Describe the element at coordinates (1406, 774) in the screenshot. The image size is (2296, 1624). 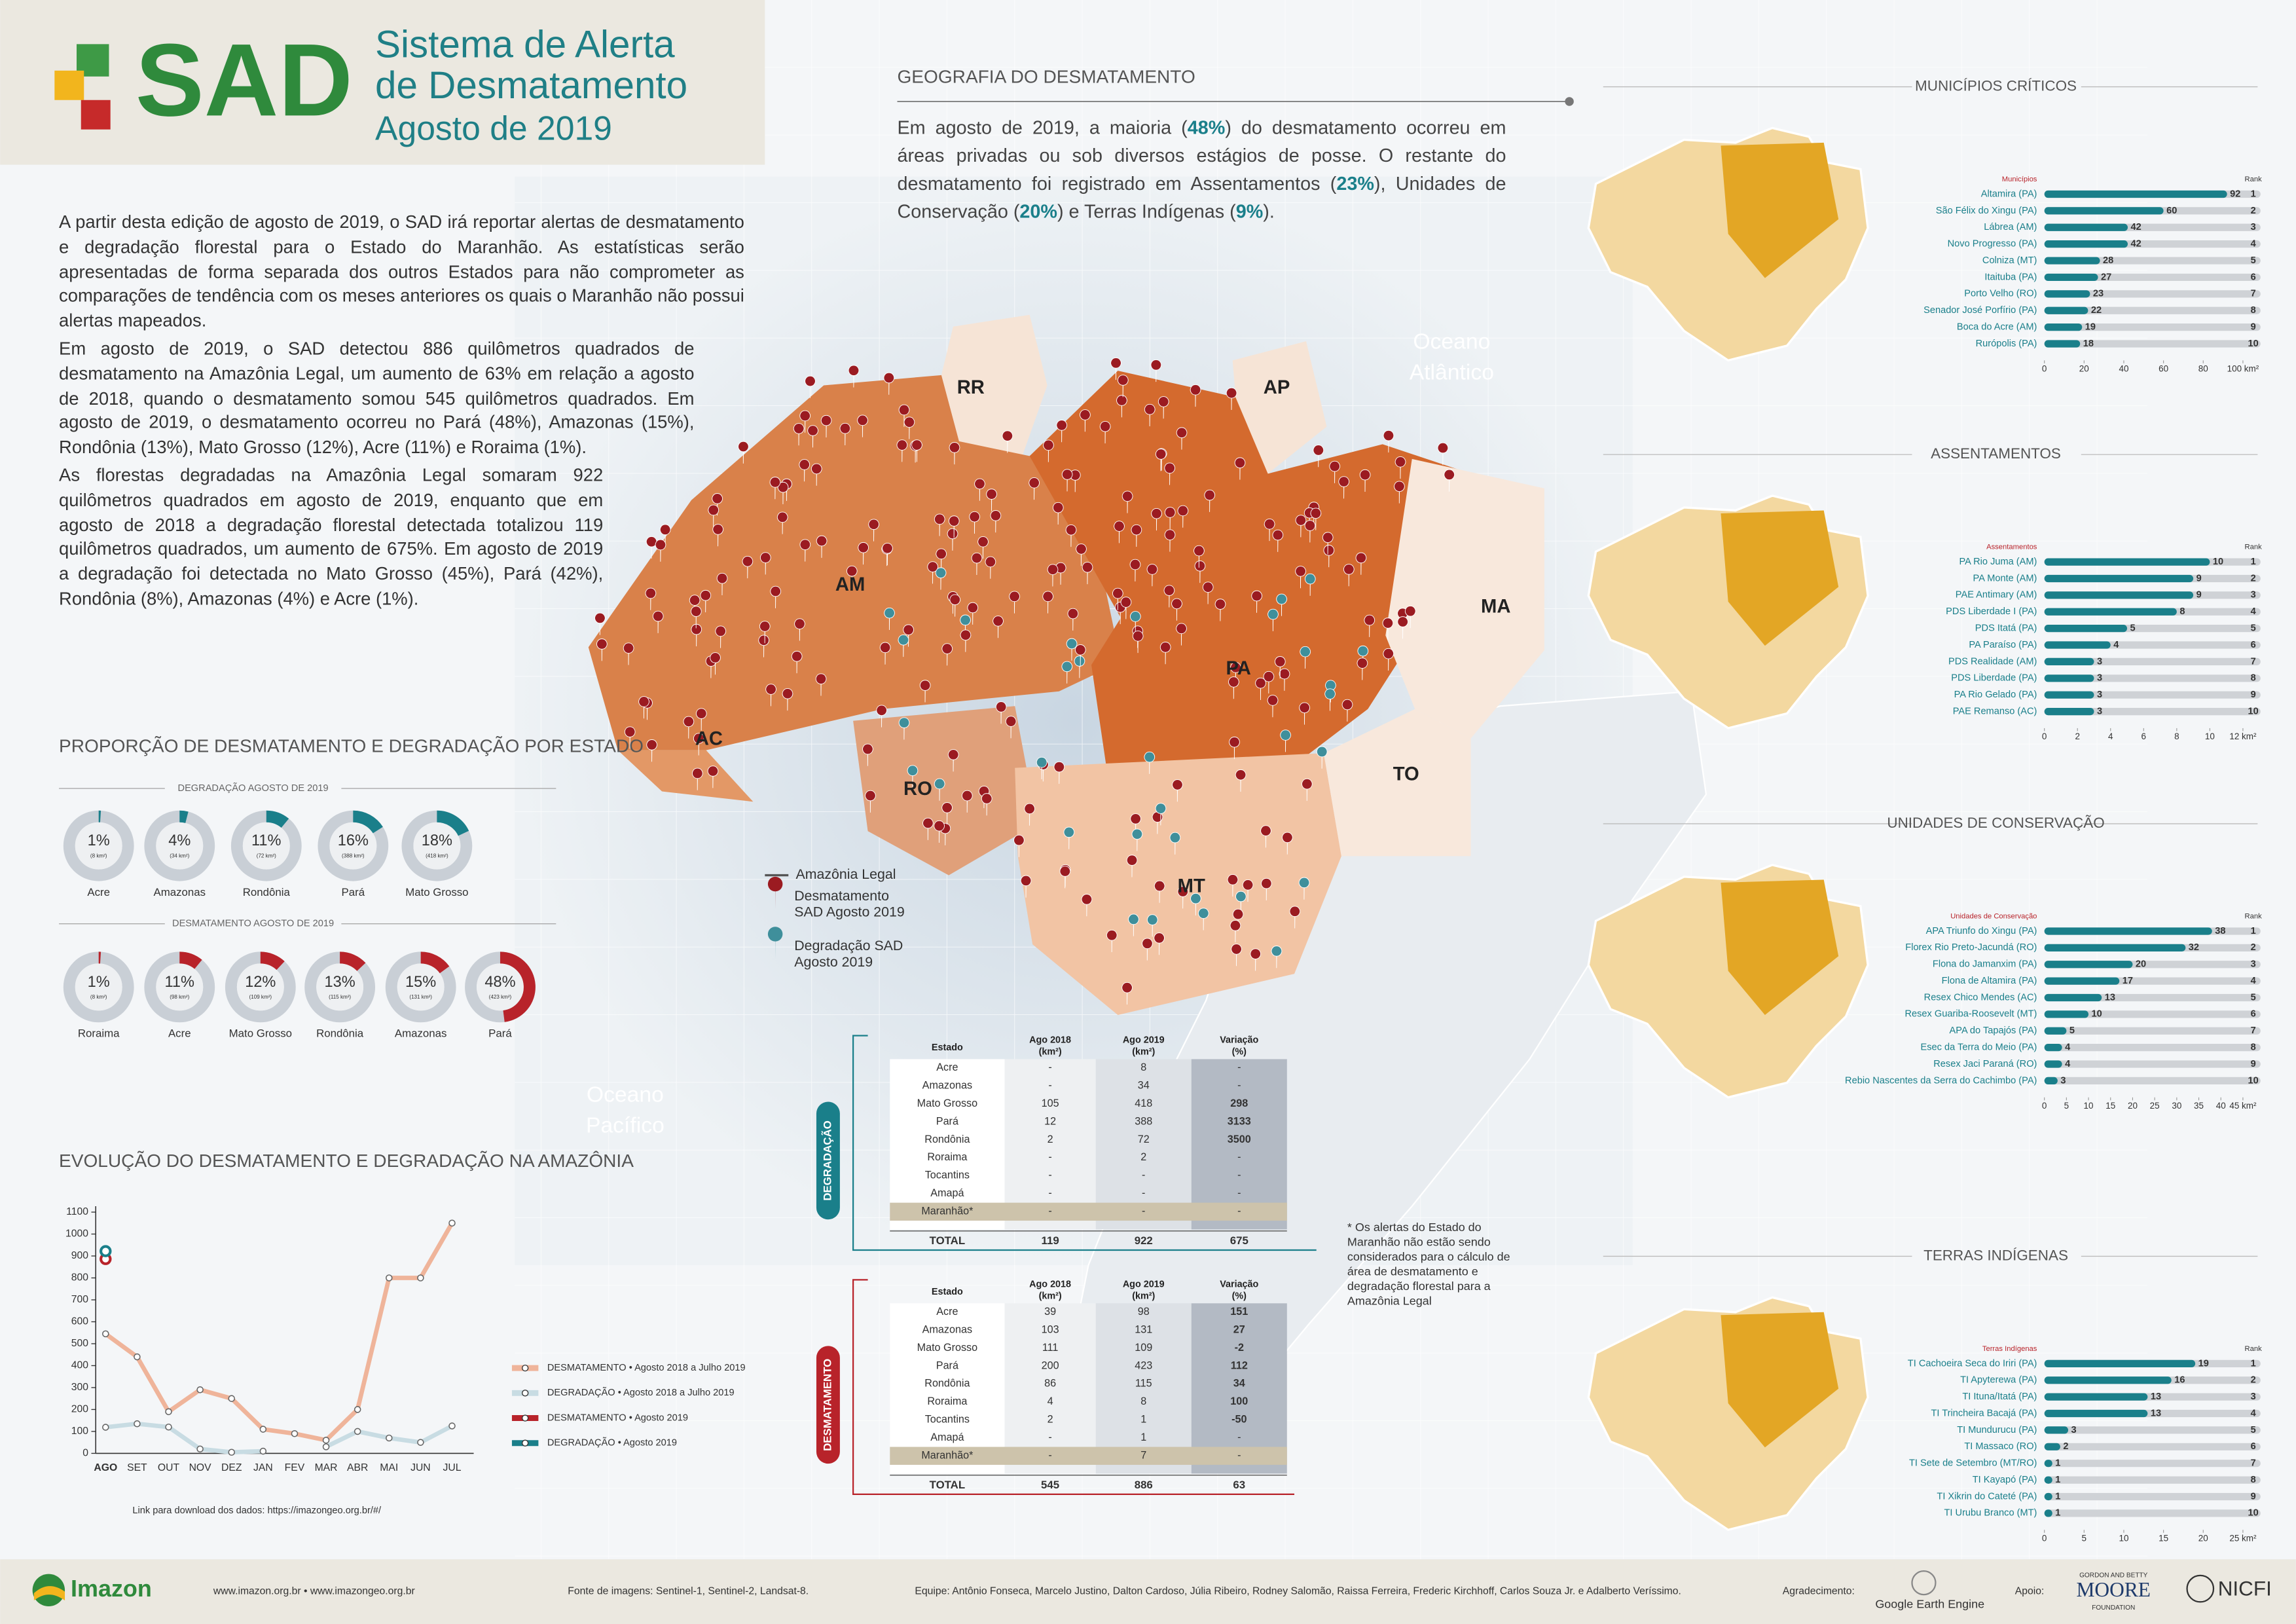
I see `state-label: TO` at that location.